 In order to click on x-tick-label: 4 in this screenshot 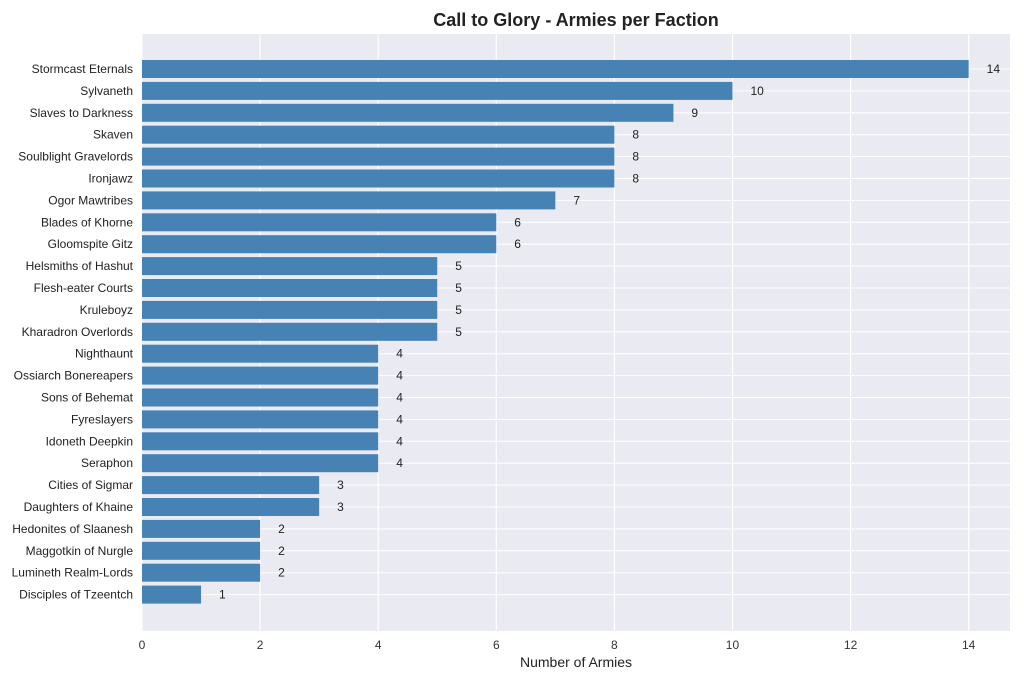, I will do `click(378, 645)`.